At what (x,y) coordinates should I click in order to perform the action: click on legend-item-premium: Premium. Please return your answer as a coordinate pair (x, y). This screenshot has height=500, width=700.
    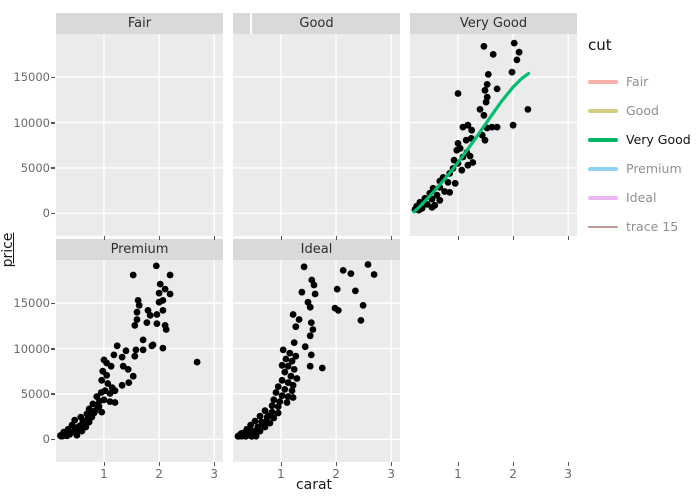
    Looking at the image, I should click on (644, 168).